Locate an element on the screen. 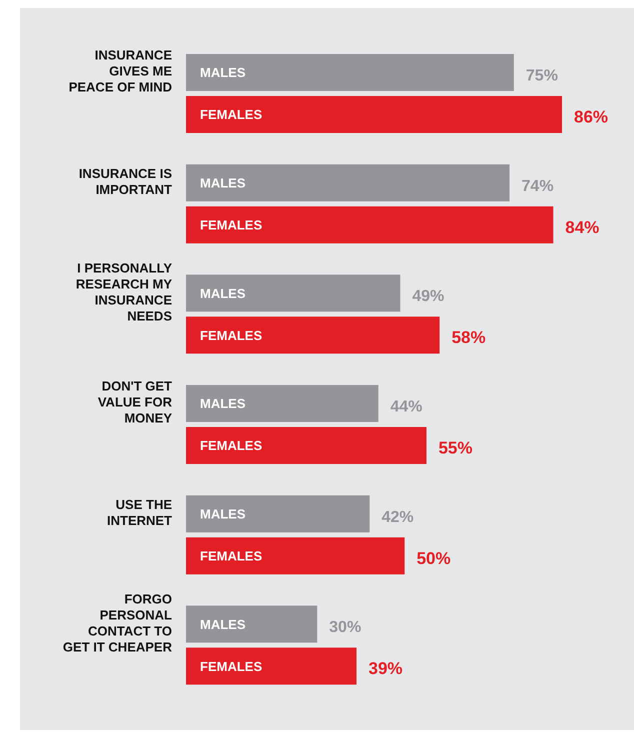  data-label: 50% is located at coordinates (433, 558).